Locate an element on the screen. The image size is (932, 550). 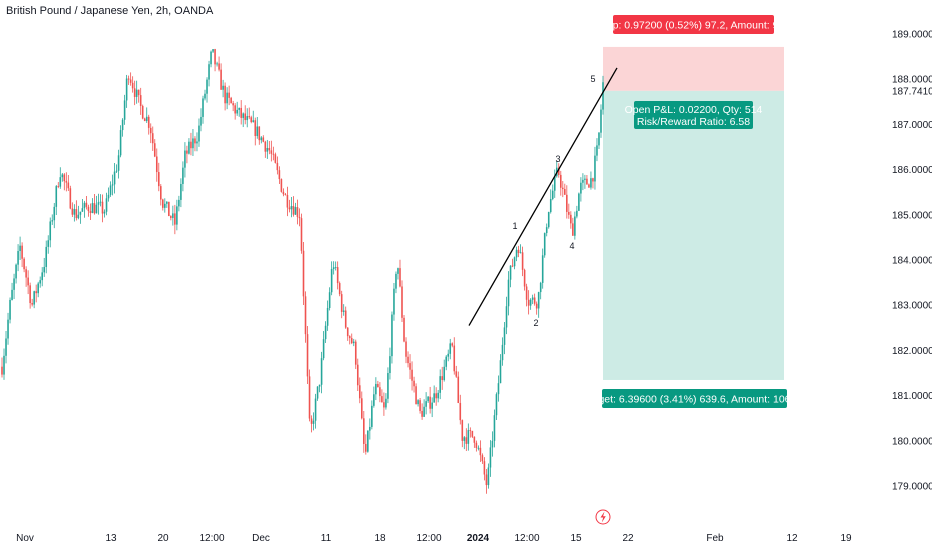
time-tick-label: 22 is located at coordinates (628, 538).